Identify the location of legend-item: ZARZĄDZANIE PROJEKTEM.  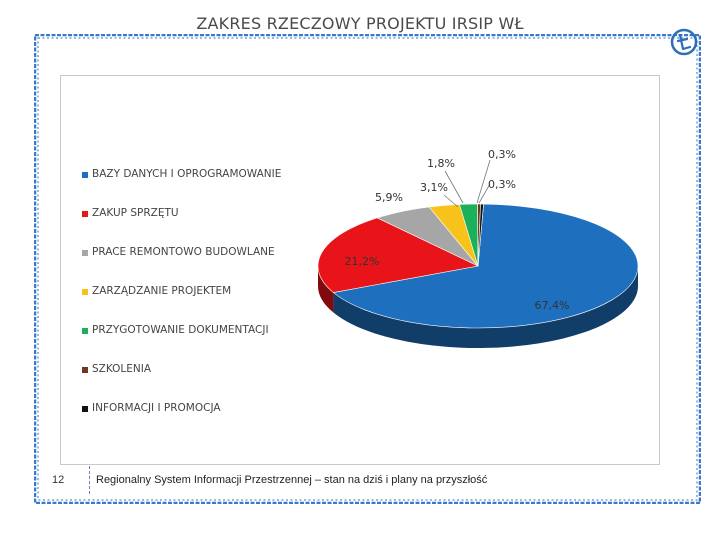
(181, 304).